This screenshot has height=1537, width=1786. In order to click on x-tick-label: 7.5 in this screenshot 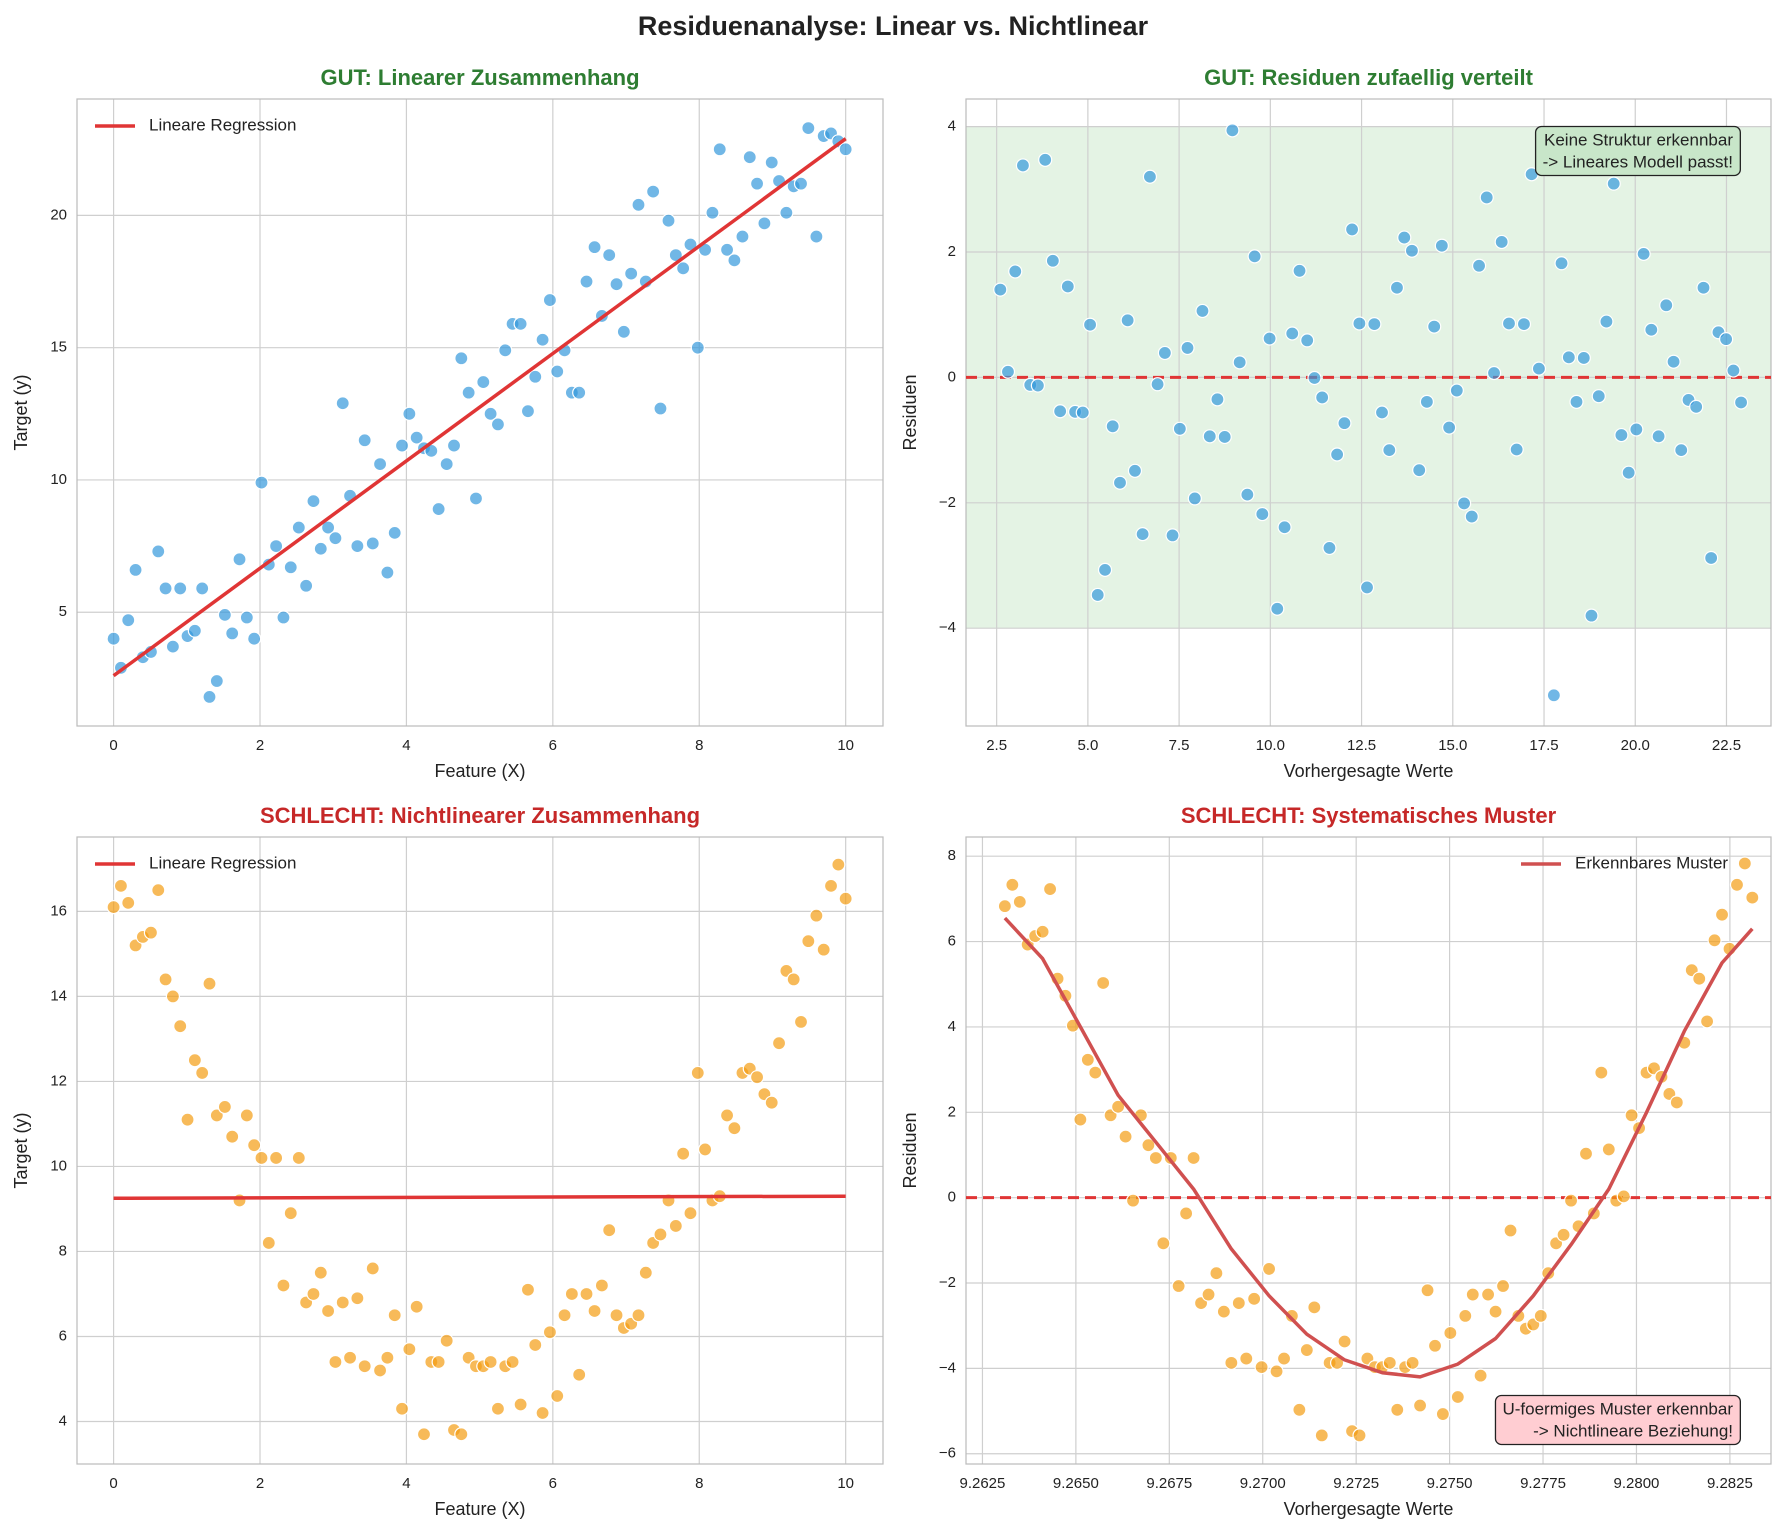, I will do `click(1179, 745)`.